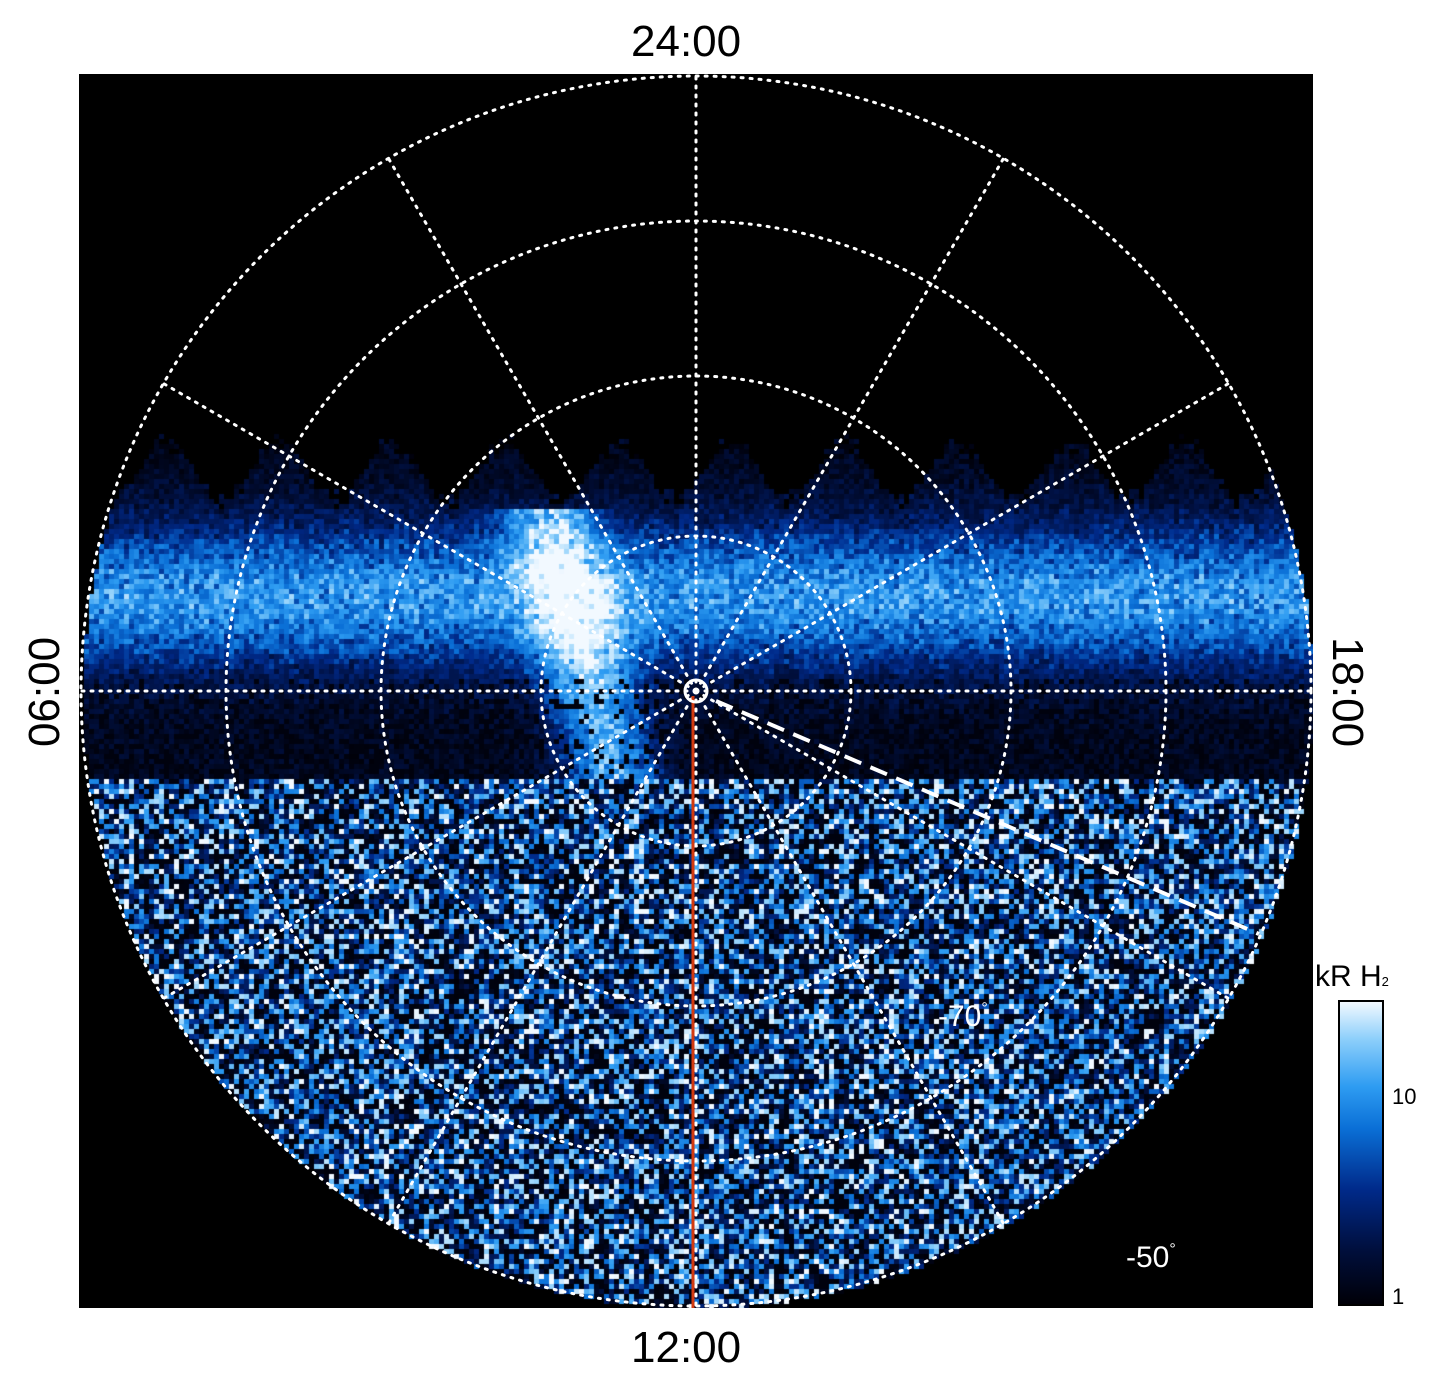 This screenshot has width=1447, height=1384. What do you see at coordinates (45, 692) in the screenshot?
I see `mlt-label-06: 06:00` at bounding box center [45, 692].